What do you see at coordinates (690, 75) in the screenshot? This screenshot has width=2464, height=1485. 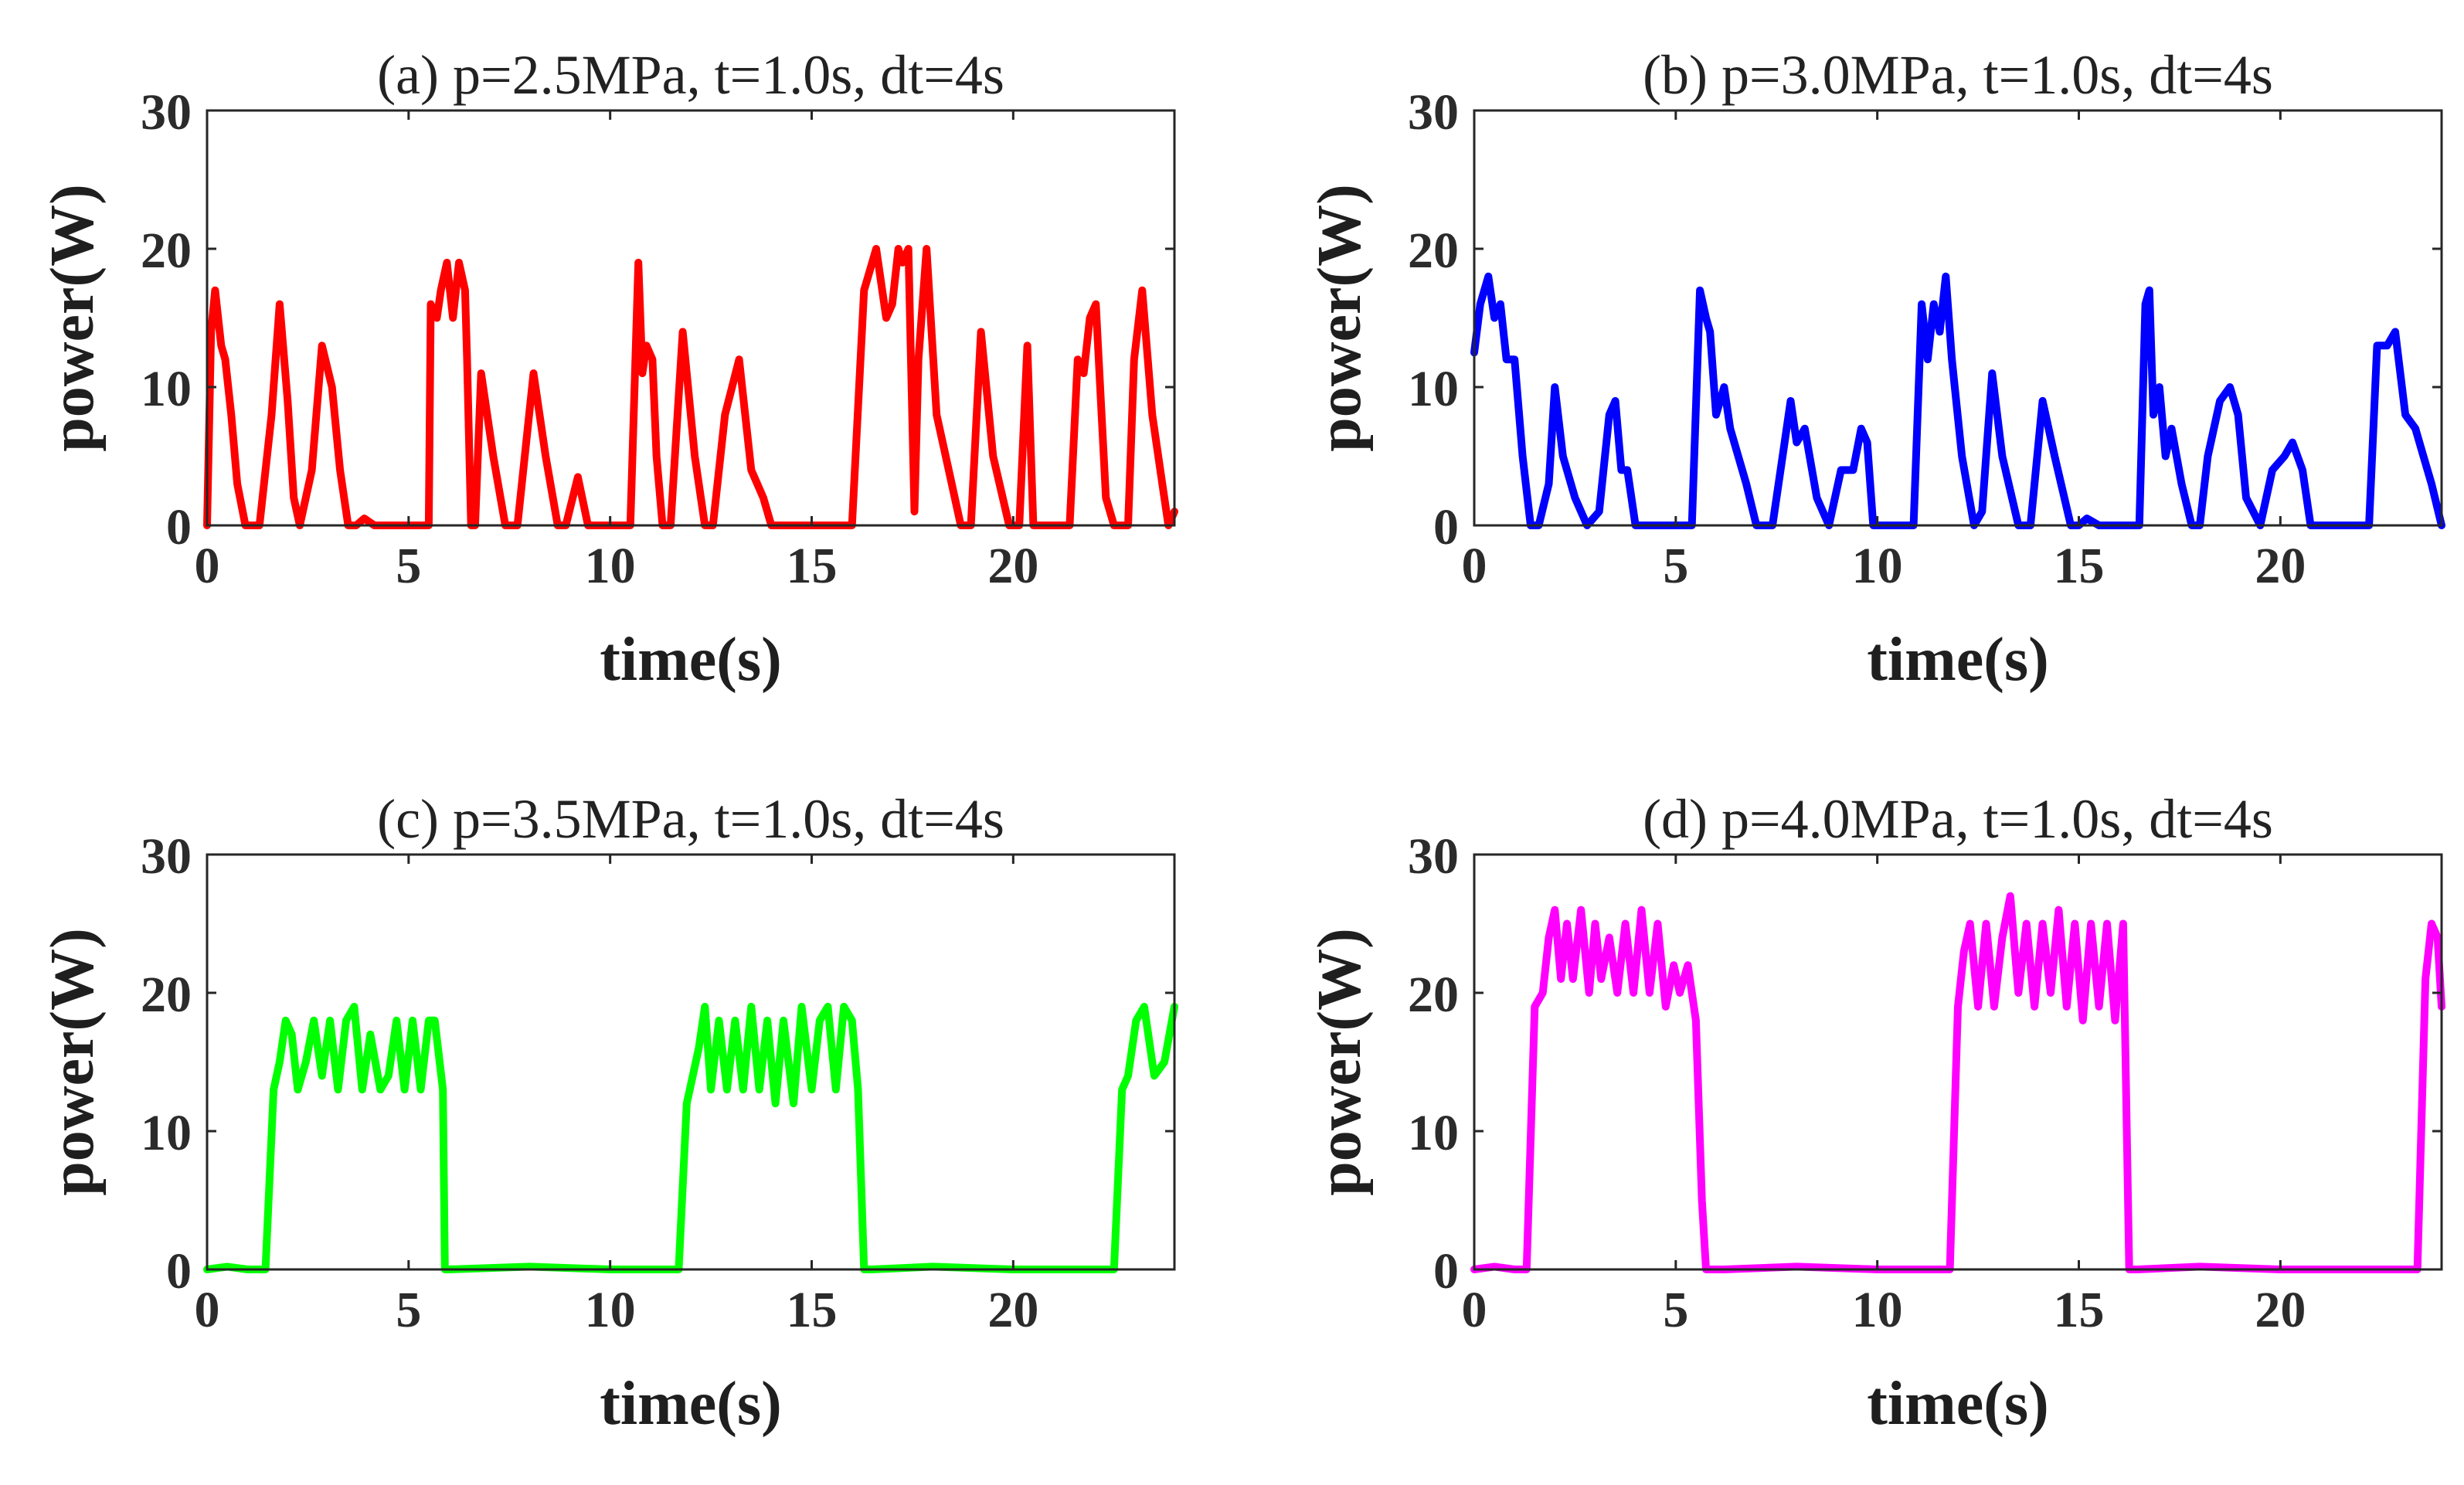 I see `chart-title: (a) p=2.5MPa, t=1.0s, dt=4s` at bounding box center [690, 75].